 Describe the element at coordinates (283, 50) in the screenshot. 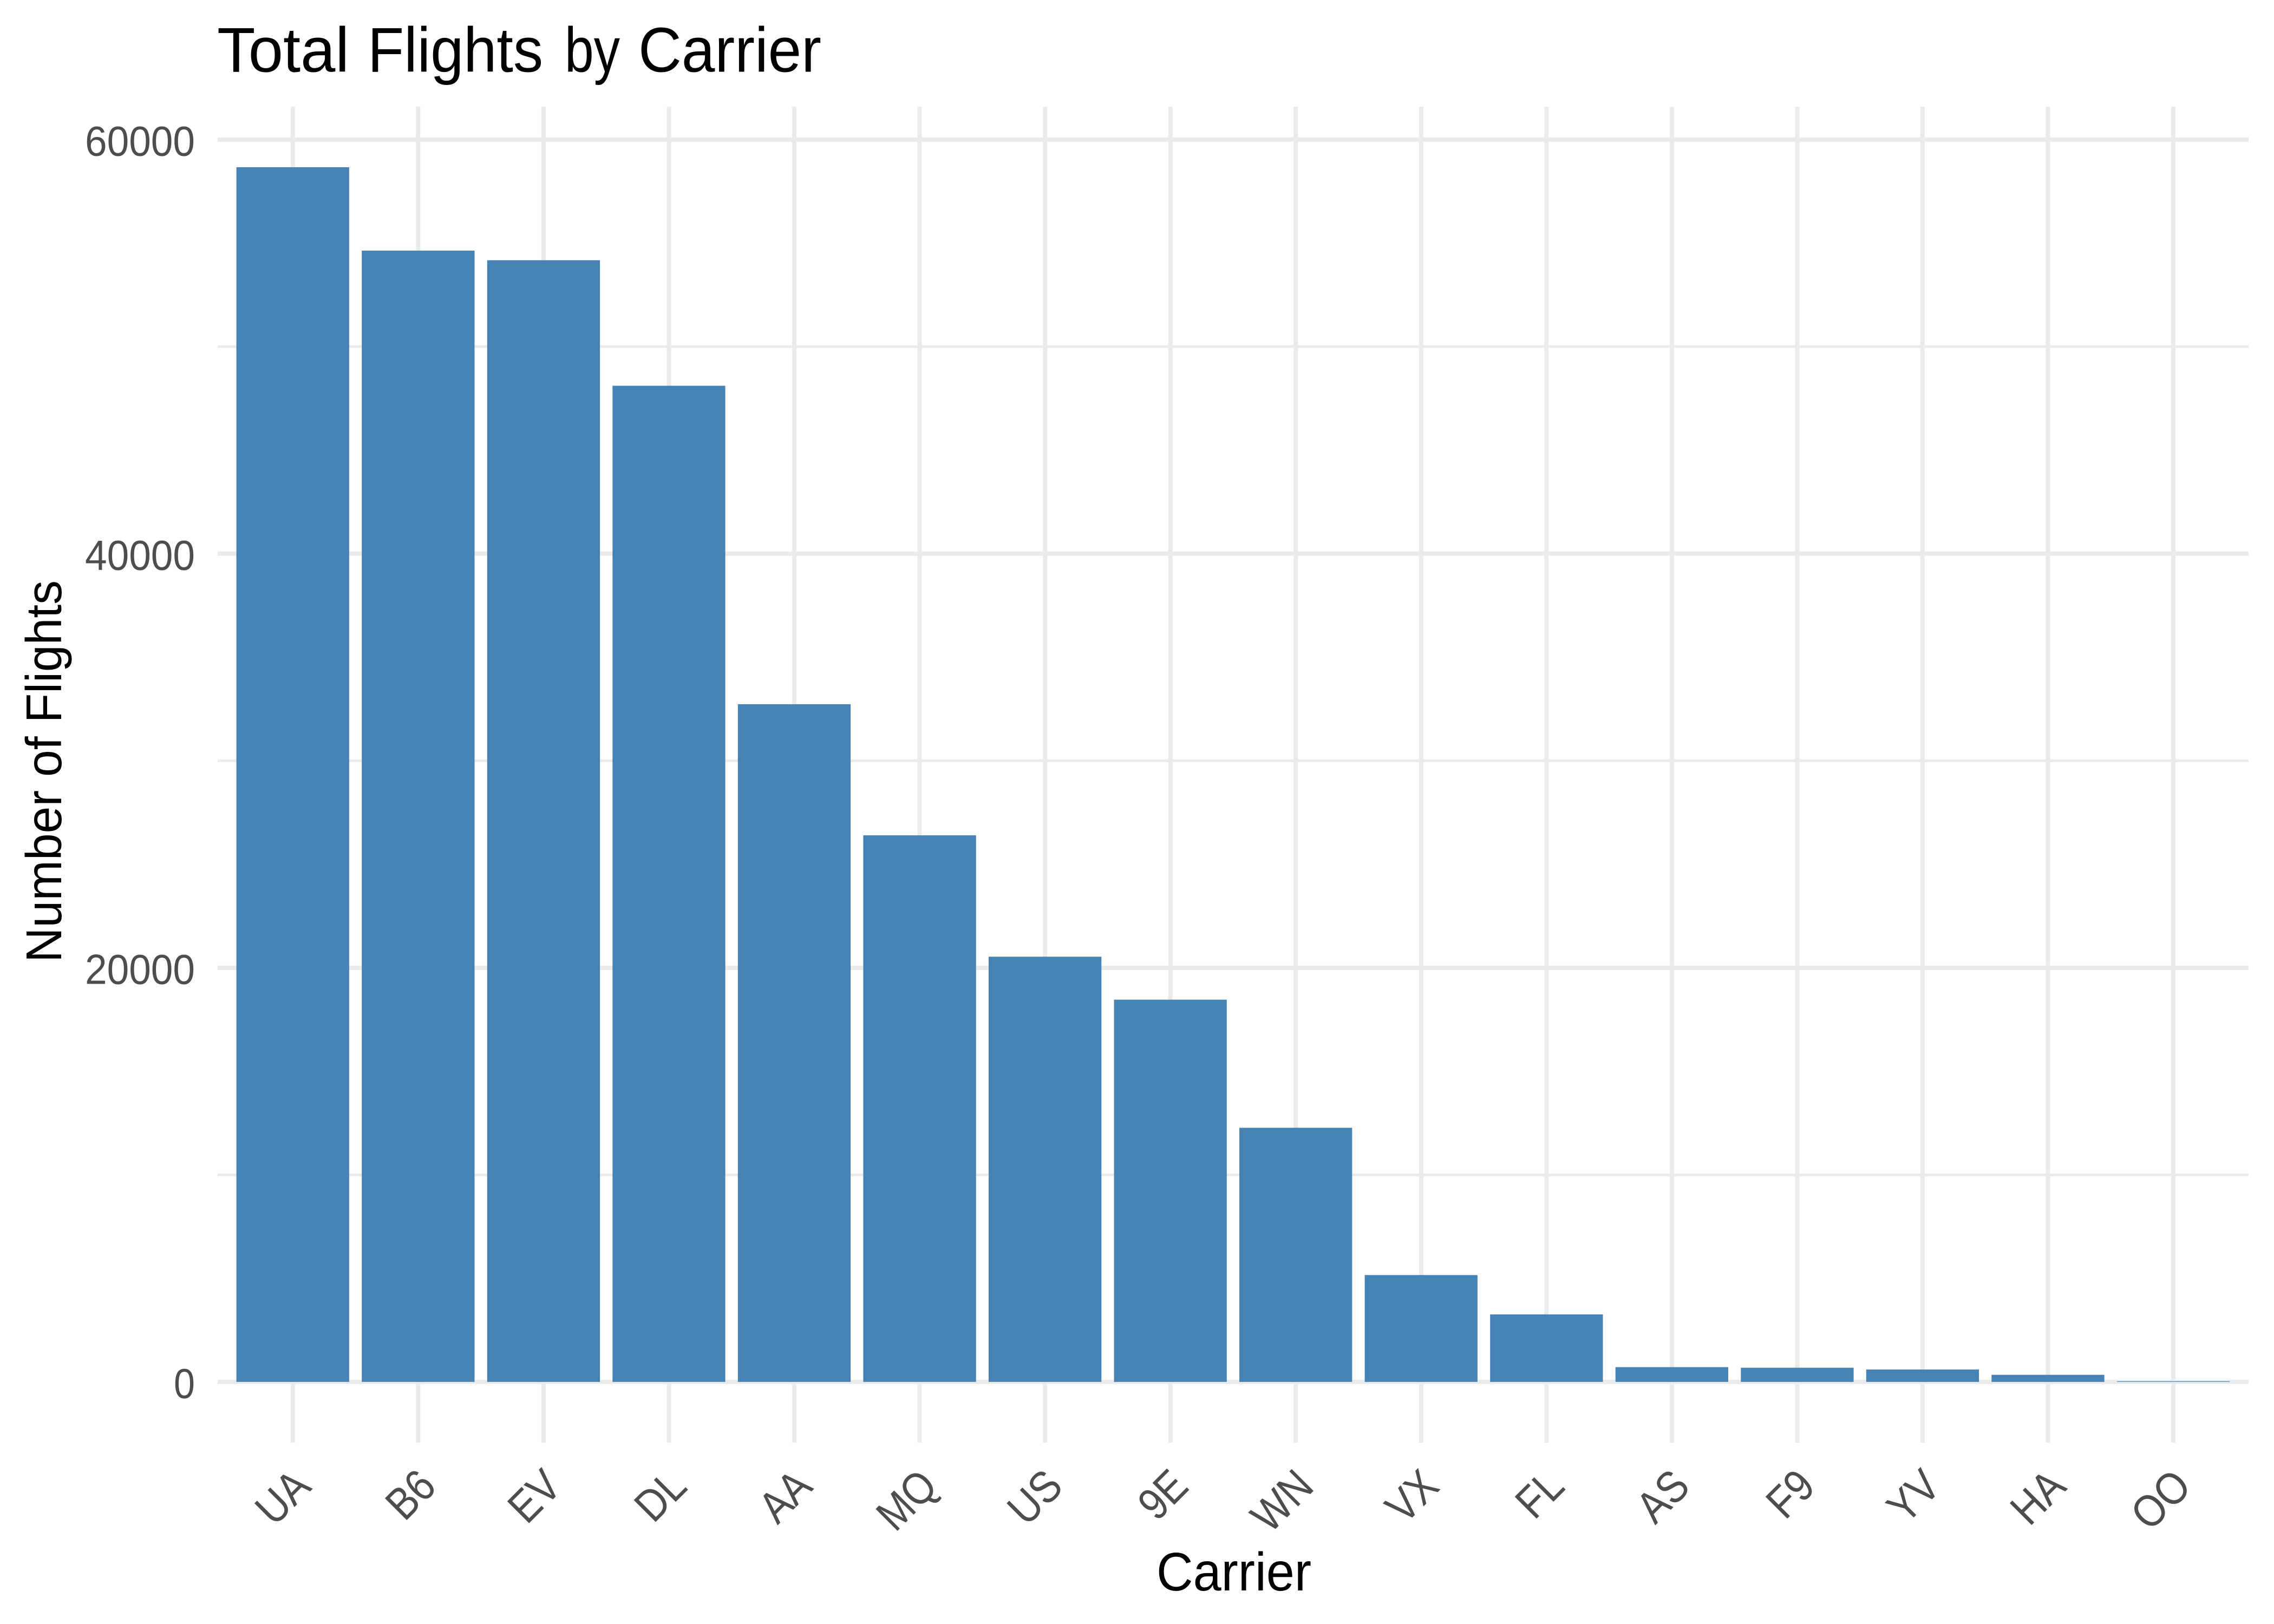

I see `svg-text: Total` at that location.